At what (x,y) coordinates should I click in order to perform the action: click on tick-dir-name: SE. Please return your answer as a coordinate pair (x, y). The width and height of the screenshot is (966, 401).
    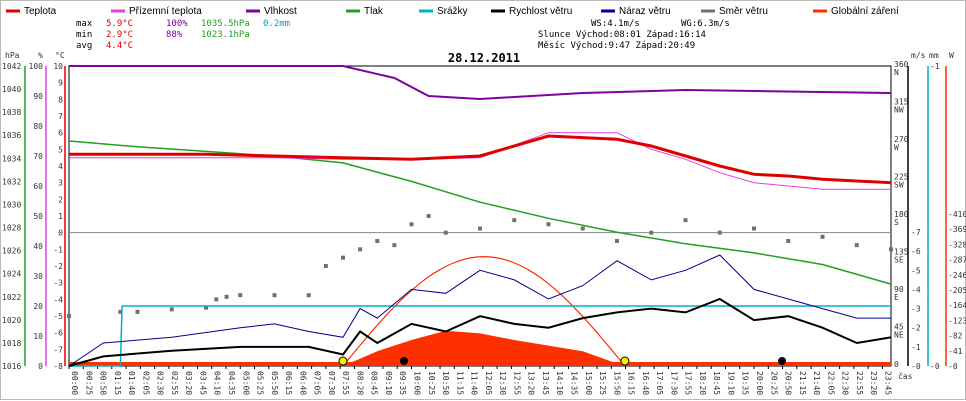
    Looking at the image, I should click on (899, 260).